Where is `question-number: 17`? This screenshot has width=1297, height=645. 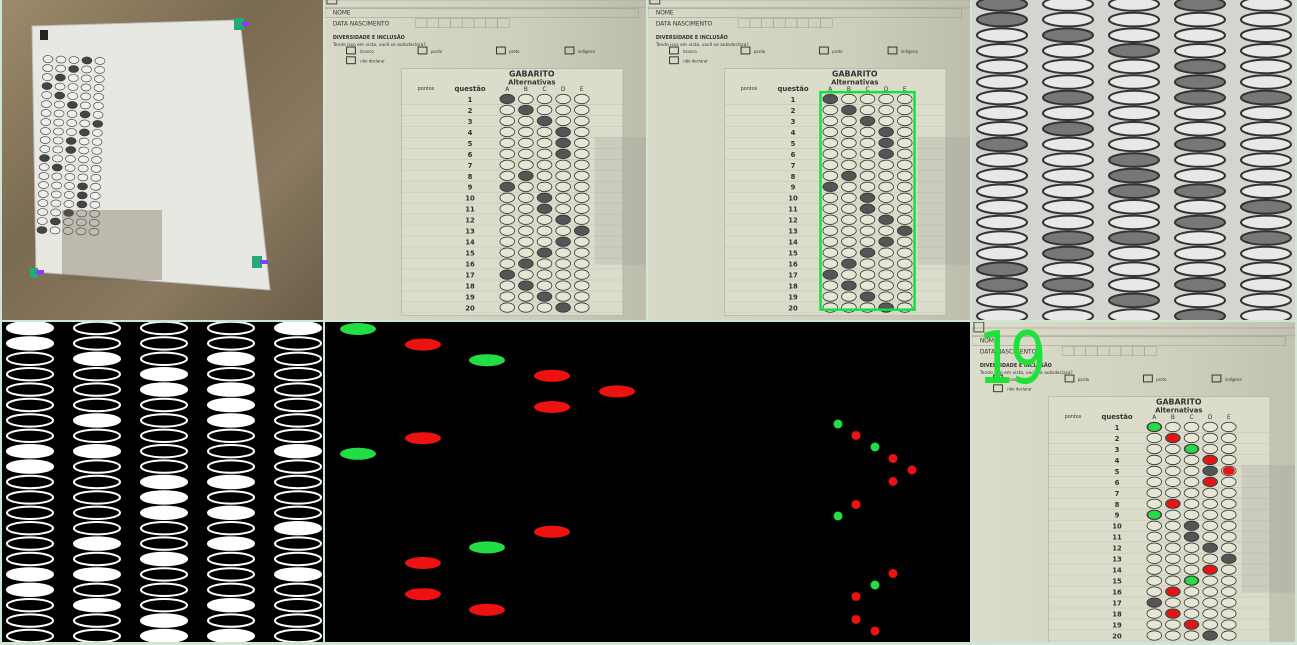
question-number: 17 is located at coordinates (793, 276).